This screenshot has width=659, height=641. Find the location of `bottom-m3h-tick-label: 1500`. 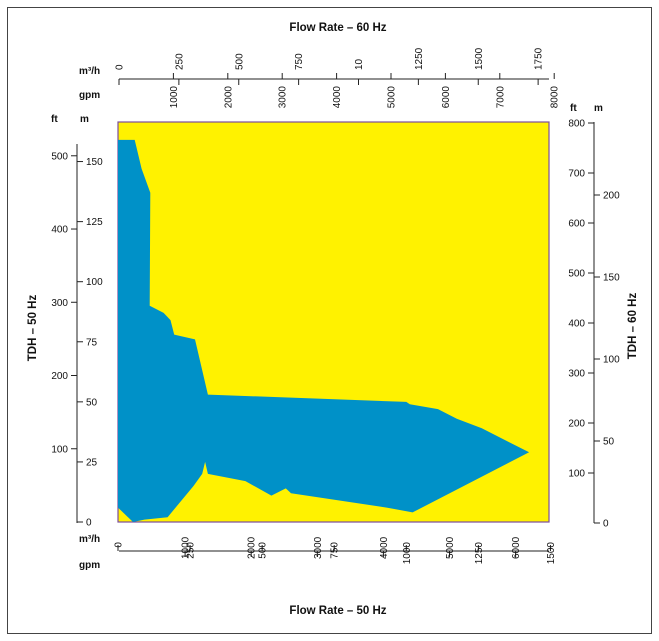

bottom-m3h-tick-label: 1500 is located at coordinates (551, 553).